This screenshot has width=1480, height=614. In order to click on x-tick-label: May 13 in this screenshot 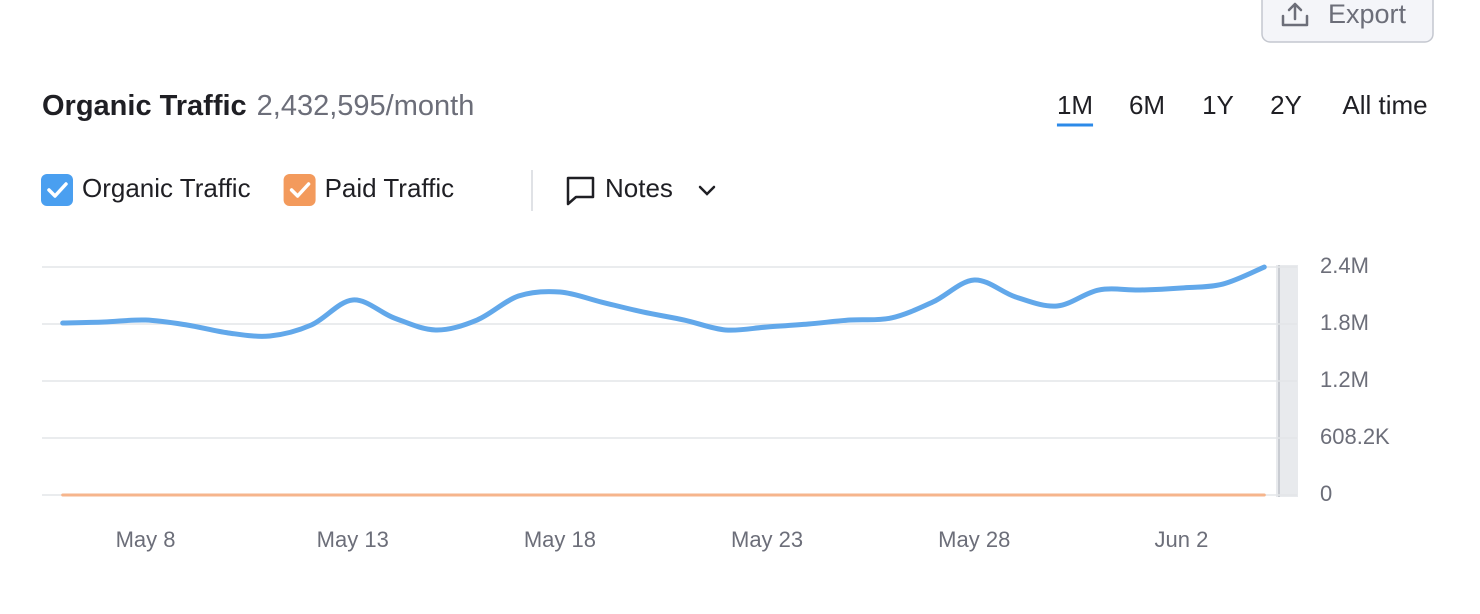, I will do `click(353, 539)`.